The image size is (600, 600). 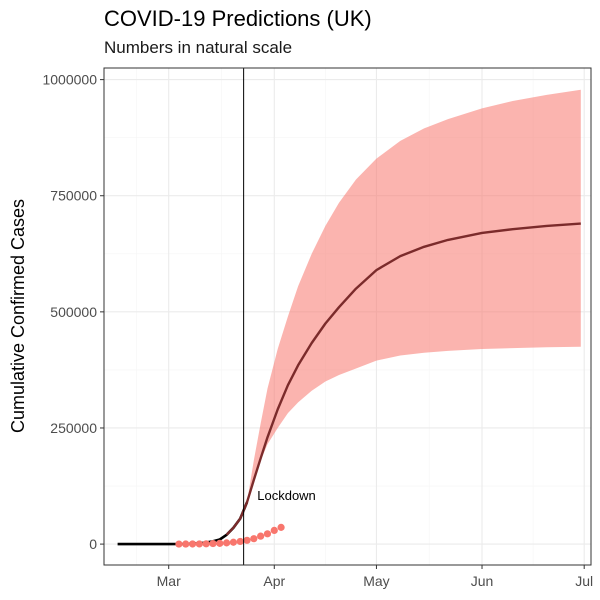 I want to click on annotation-layer: Lockdown, so click(x=279, y=316).